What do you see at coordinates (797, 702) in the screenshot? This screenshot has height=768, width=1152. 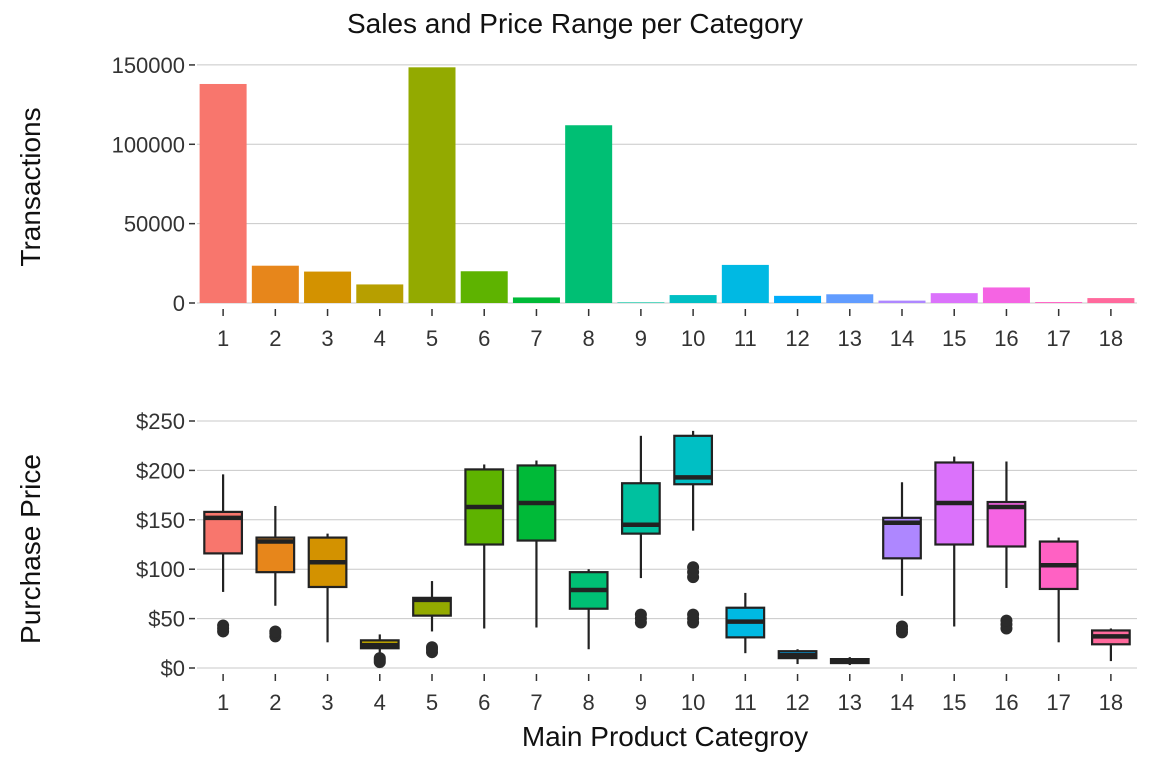 I see `bottom-x-tick-label: 12` at bounding box center [797, 702].